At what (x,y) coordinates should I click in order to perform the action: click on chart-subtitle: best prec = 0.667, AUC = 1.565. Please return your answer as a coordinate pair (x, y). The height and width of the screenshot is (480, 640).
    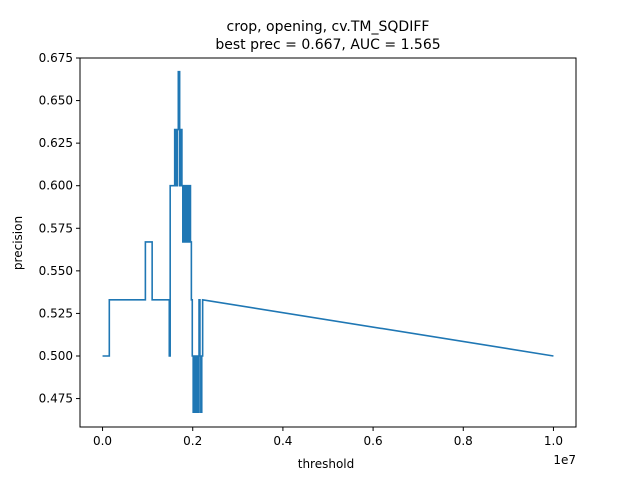
    Looking at the image, I should click on (327, 45).